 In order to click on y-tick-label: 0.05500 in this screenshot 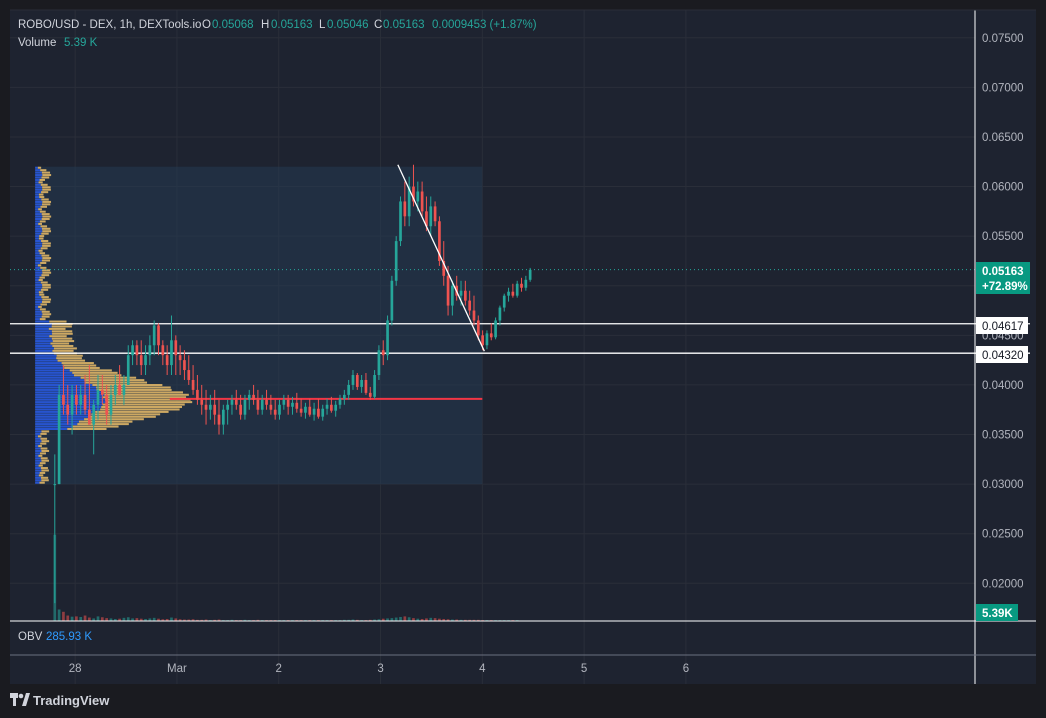, I will do `click(1003, 237)`.